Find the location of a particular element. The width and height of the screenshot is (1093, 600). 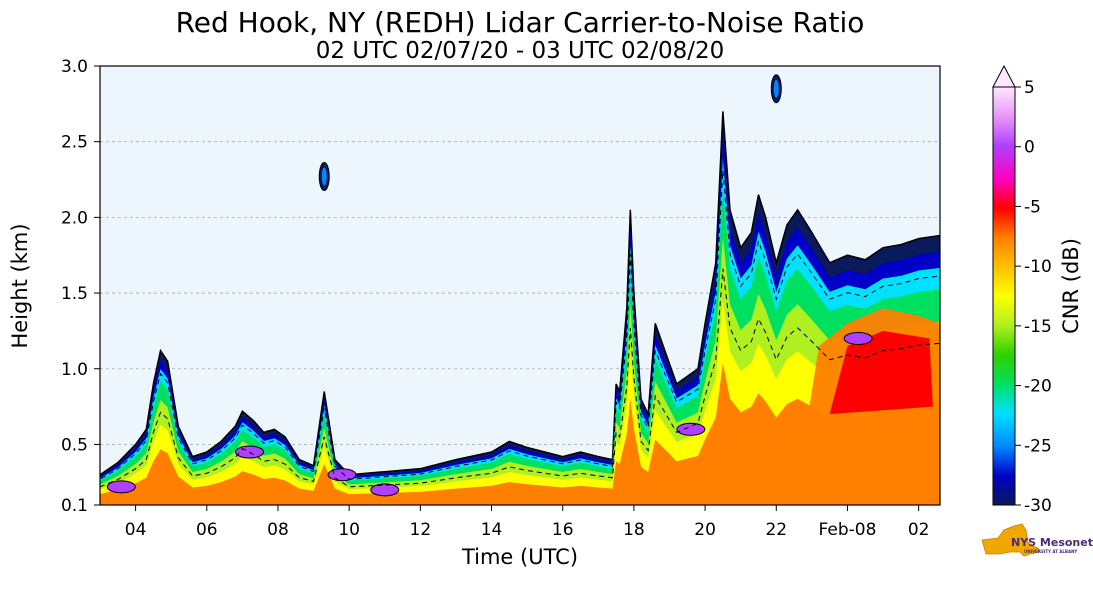

y-axis: 0.1 0.5 1.0 1.5 2.0 2.5 3.0 is located at coordinates (80, 286).